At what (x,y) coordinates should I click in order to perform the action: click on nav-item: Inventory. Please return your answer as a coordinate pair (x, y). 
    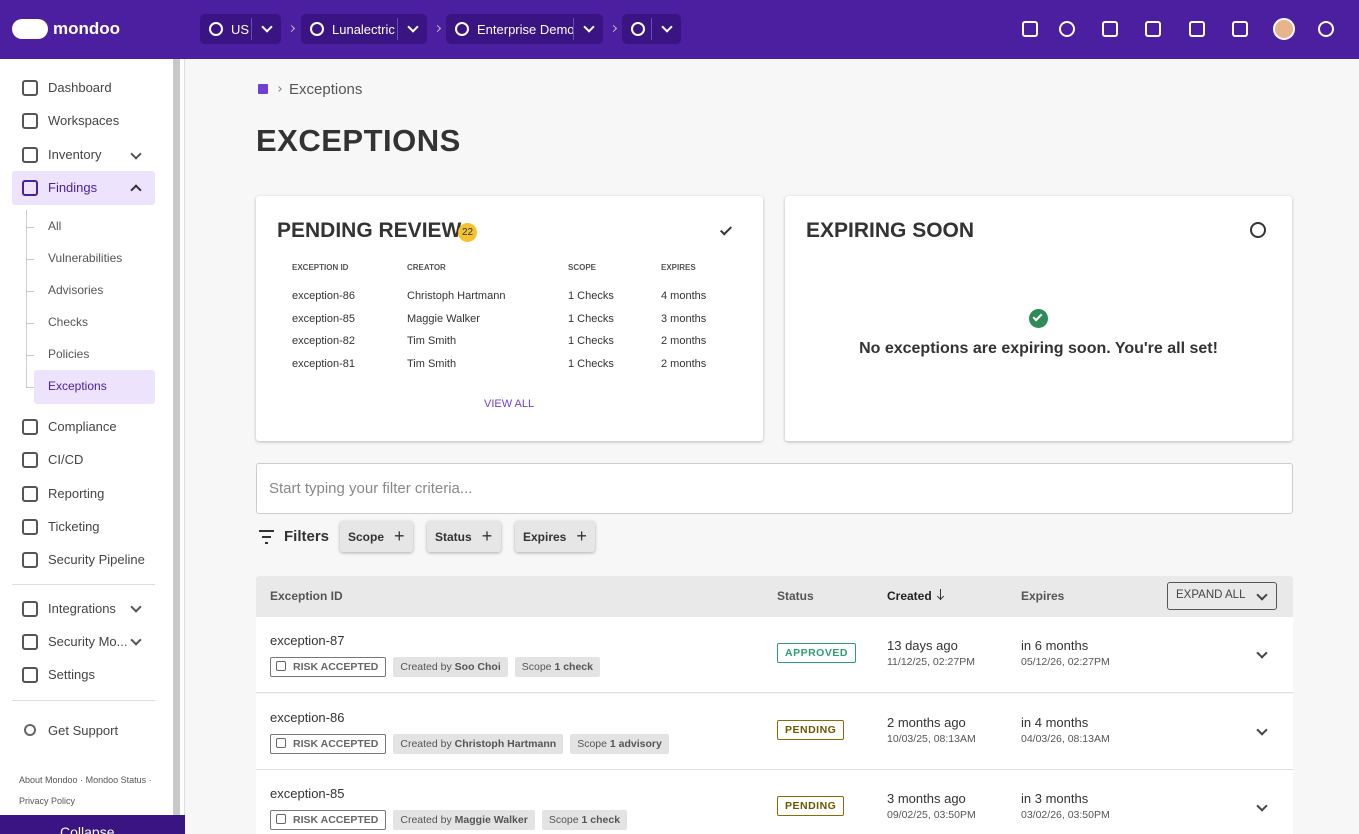
    Looking at the image, I should click on (75, 154).